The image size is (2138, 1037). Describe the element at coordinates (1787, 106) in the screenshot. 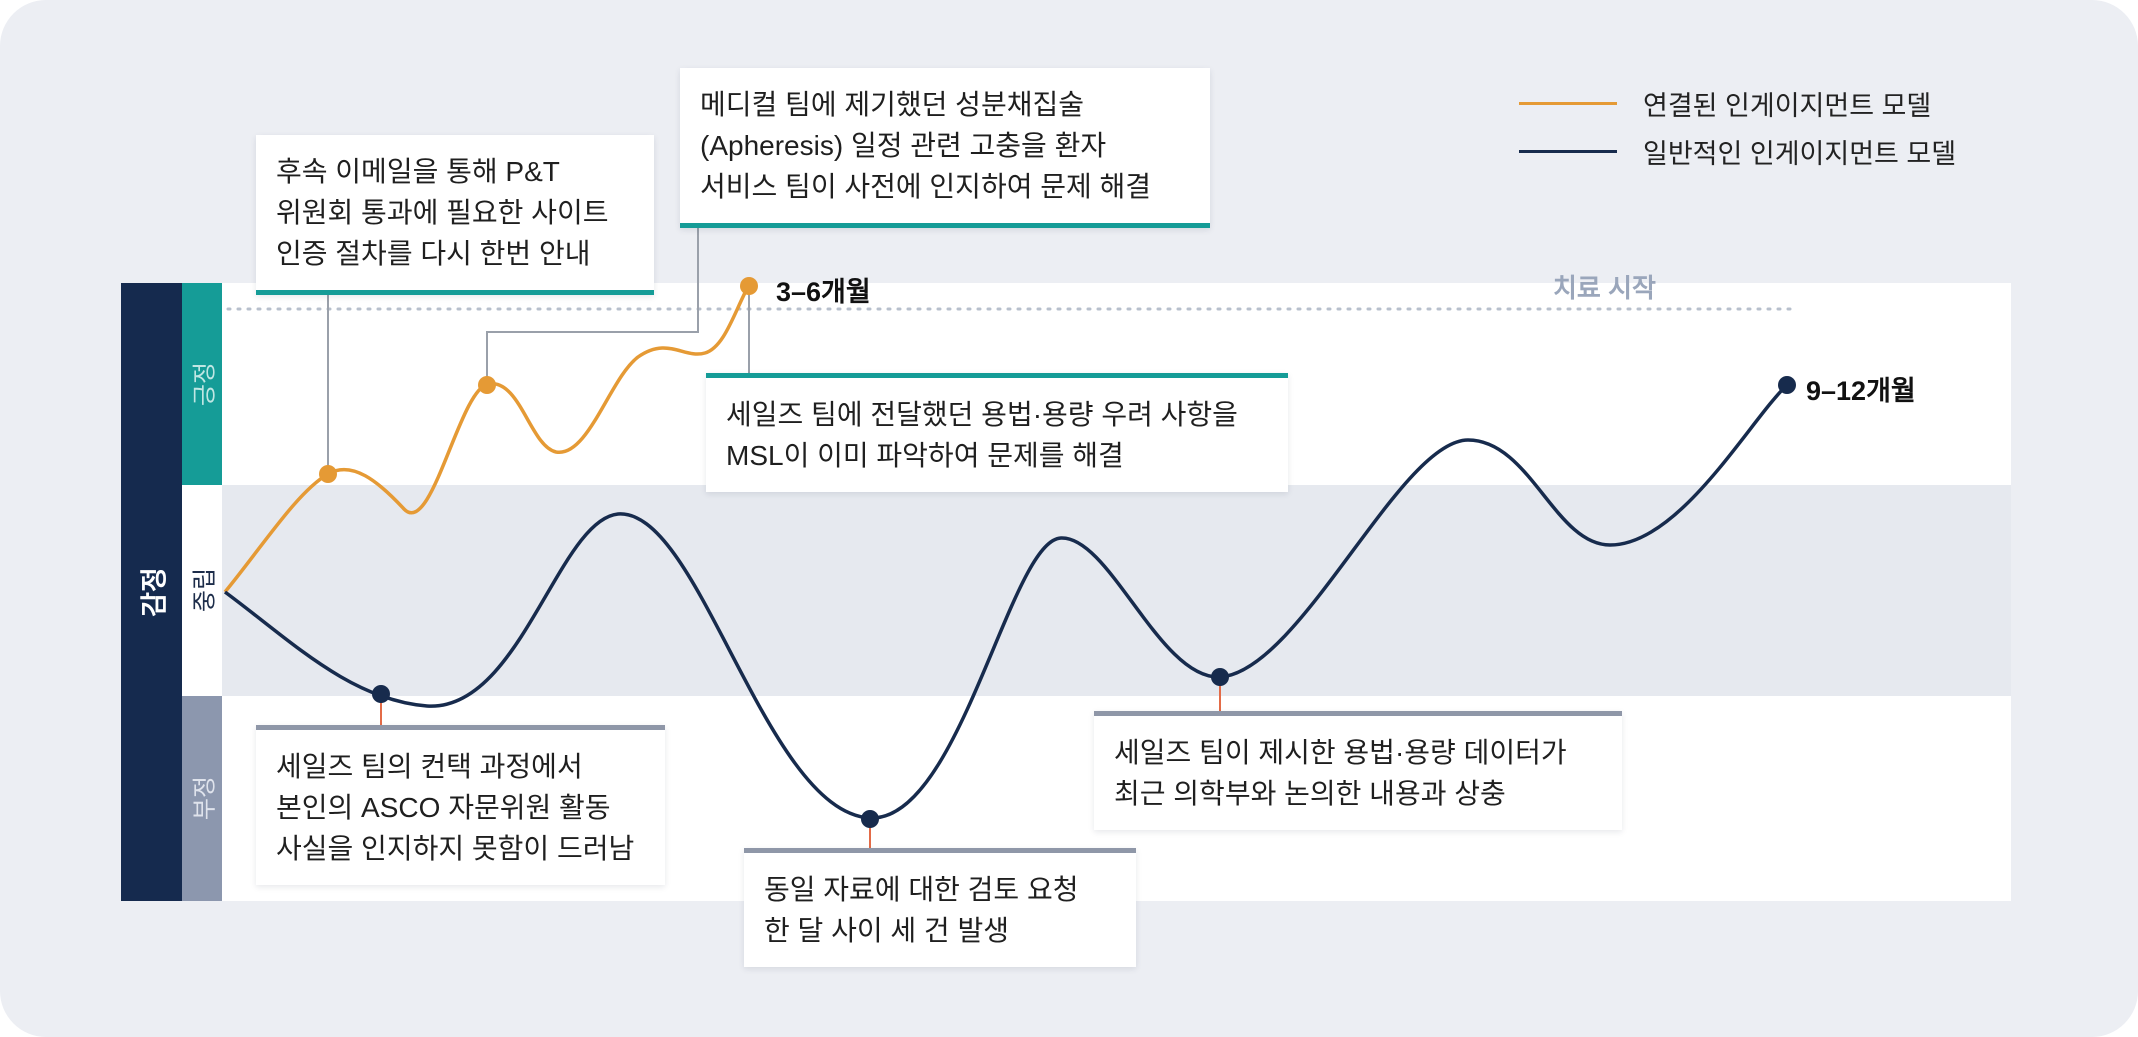

I see `legend-connected-label: 연결된 인게이지먼트 모델` at that location.